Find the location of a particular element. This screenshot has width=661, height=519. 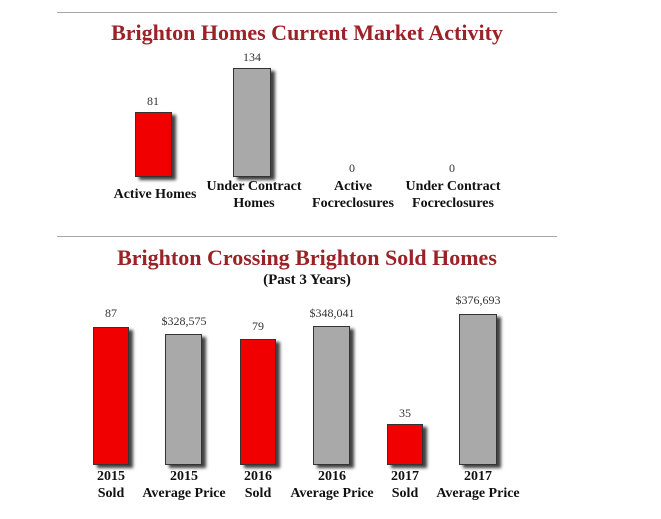

category-label: Active Focreclosures is located at coordinates (353, 195).